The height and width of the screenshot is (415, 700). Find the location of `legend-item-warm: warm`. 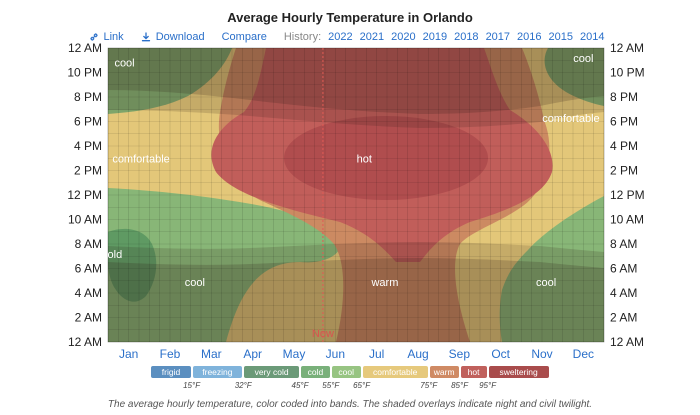

legend-item-warm: warm is located at coordinates (444, 372).